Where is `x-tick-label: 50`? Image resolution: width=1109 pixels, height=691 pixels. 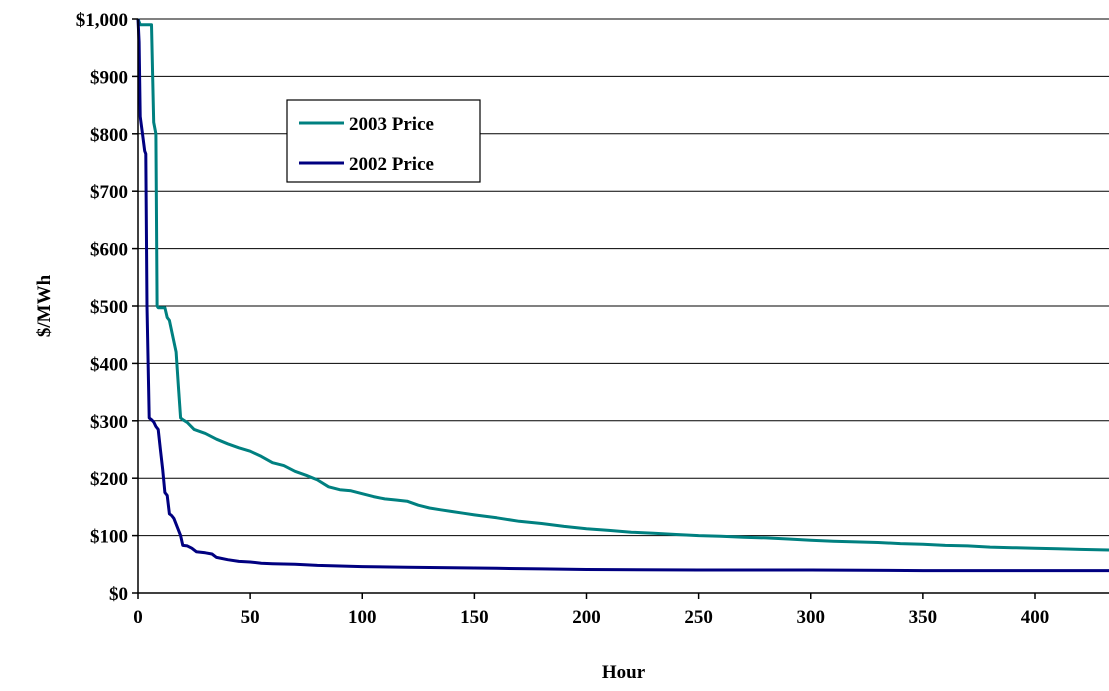
x-tick-label: 50 is located at coordinates (250, 617).